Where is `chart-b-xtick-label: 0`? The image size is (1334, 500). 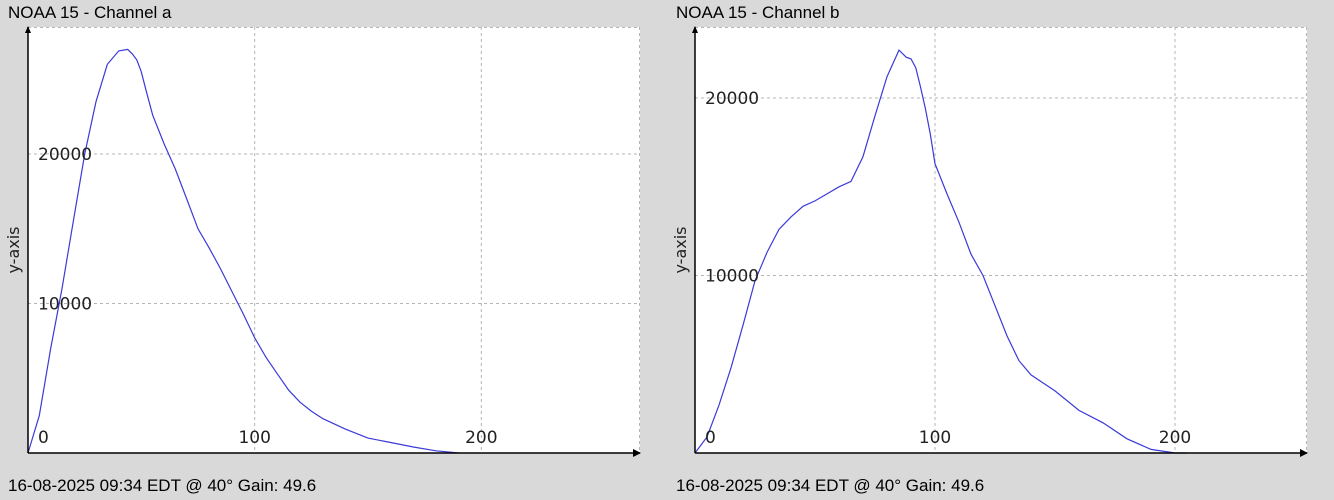
chart-b-xtick-label: 0 is located at coordinates (710, 438).